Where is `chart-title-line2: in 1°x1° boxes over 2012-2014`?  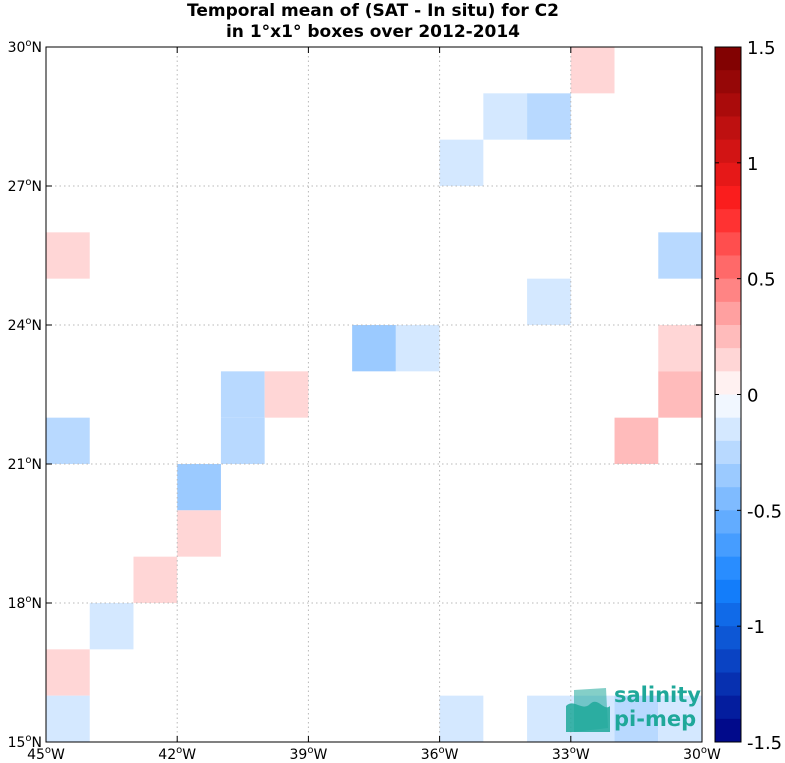
chart-title-line2: in 1°x1° boxes over 2012-2014 is located at coordinates (373, 32).